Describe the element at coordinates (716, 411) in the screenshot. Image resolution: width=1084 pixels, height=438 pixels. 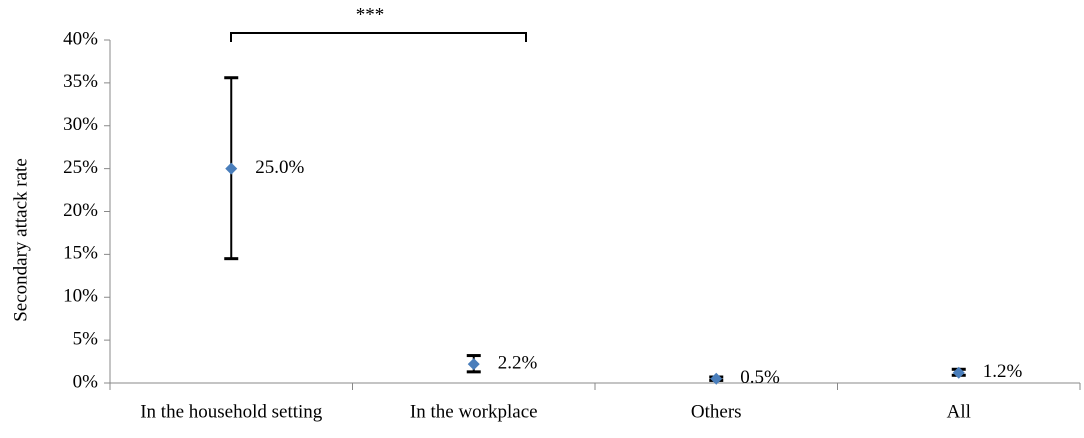
I see `x-tick-label: Others` at that location.